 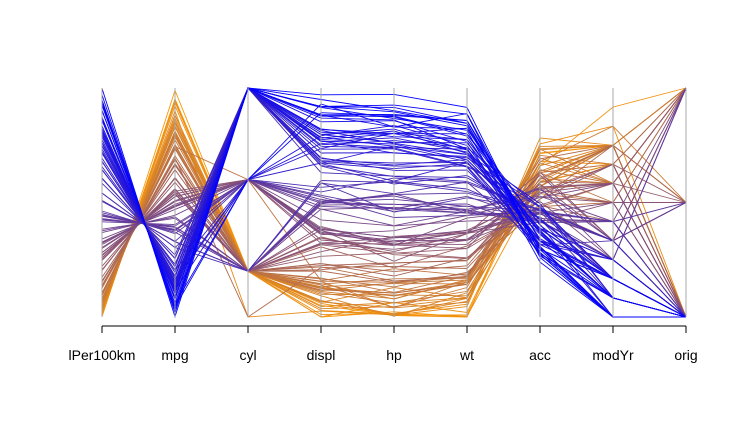 What do you see at coordinates (466, 355) in the screenshot?
I see `x-tick-label-wt: wt` at bounding box center [466, 355].